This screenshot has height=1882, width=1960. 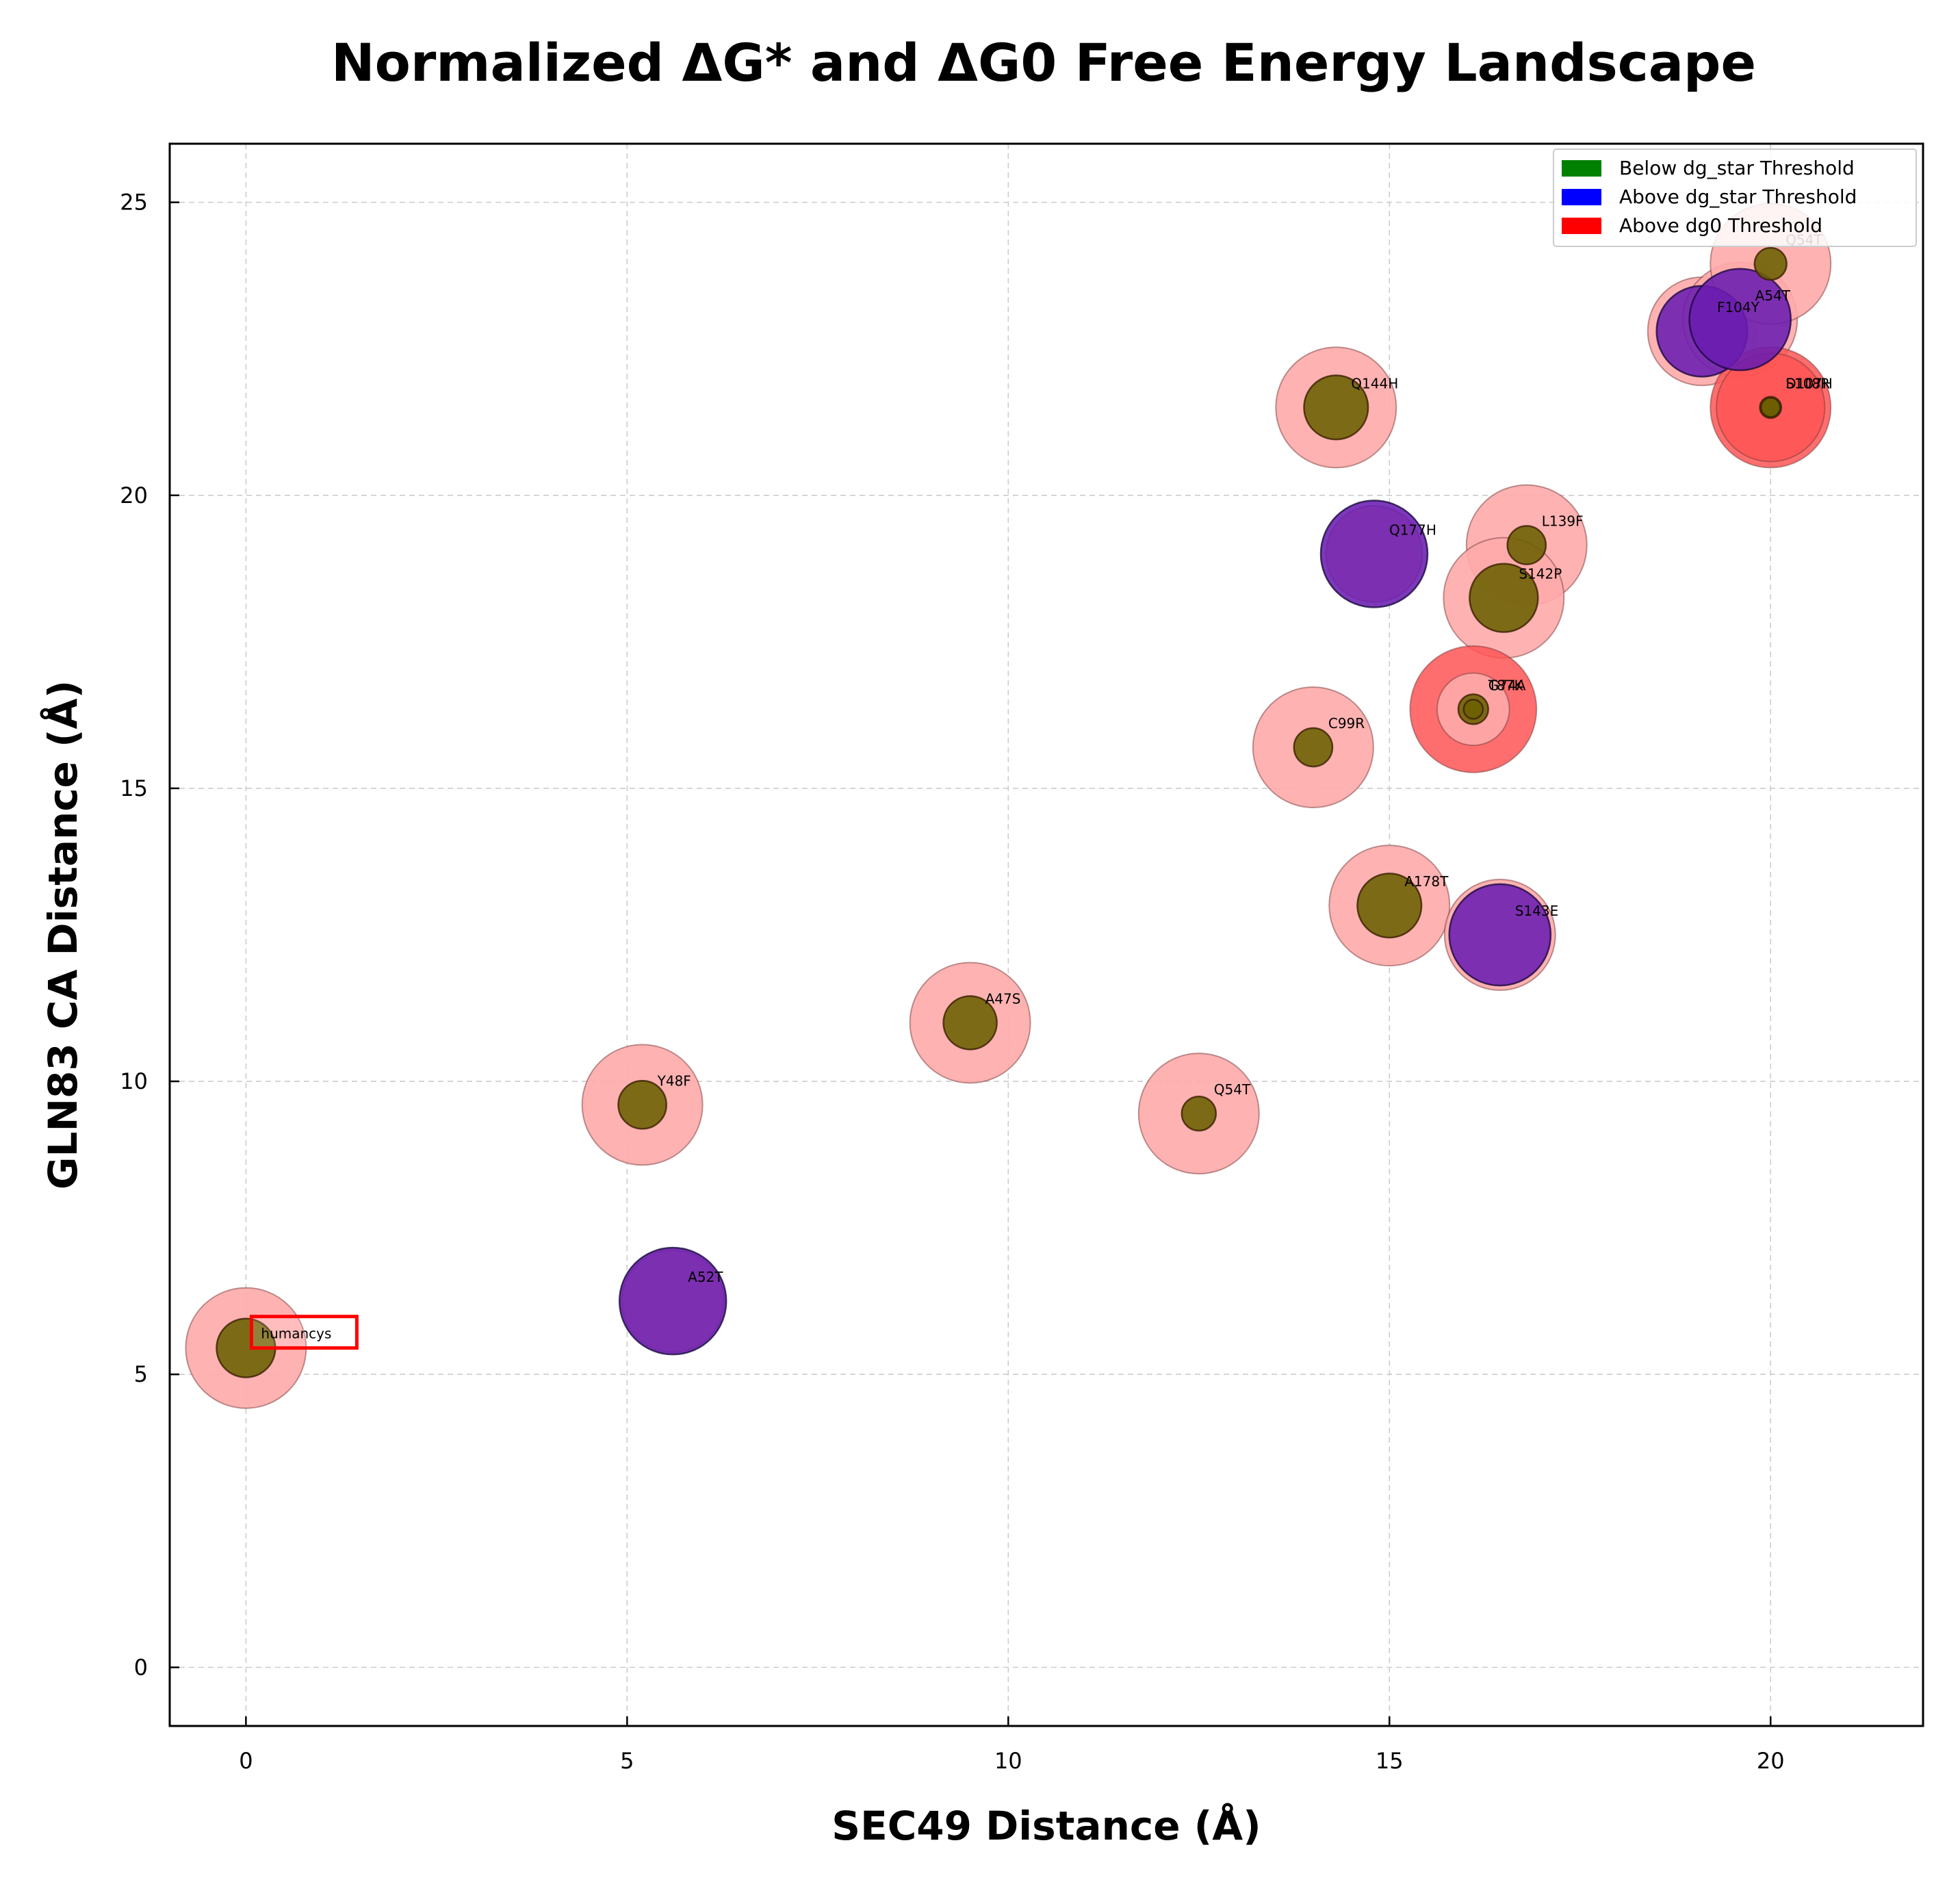 What do you see at coordinates (1563, 521) in the screenshot?
I see `point-label: L139F` at bounding box center [1563, 521].